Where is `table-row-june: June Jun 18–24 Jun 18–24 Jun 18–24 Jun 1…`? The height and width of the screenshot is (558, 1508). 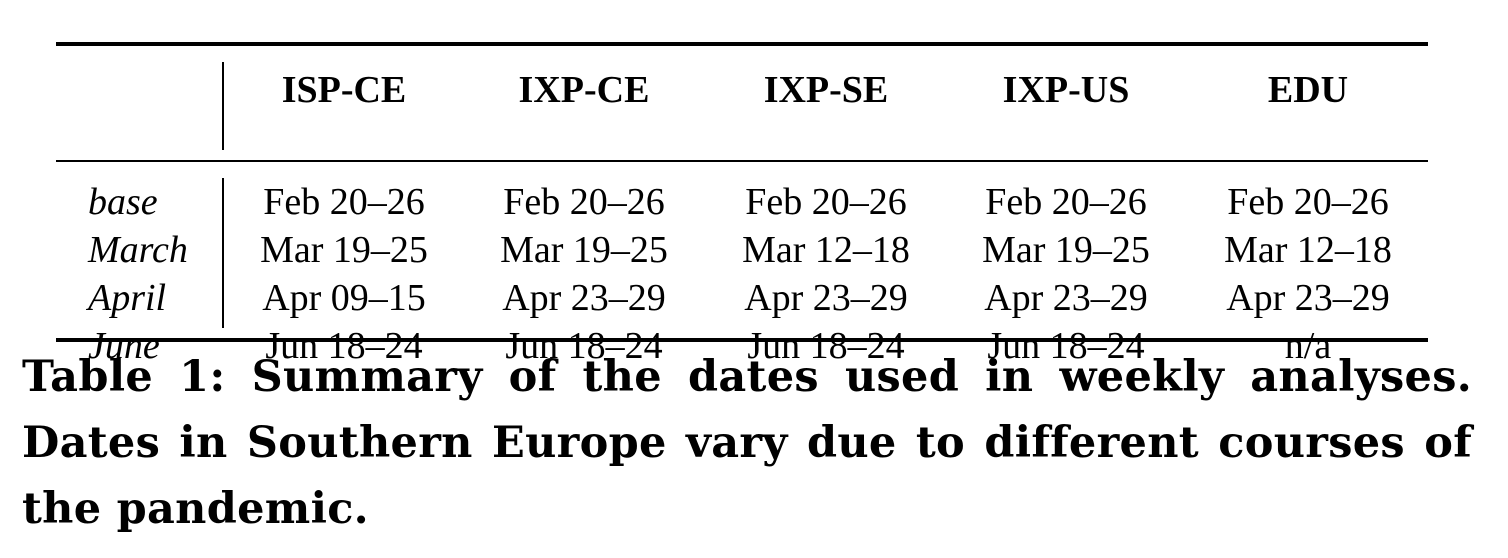
table-row-june: June Jun 18–24 Jun 18–24 Jun 18–24 Jun 1… is located at coordinates (742, 346).